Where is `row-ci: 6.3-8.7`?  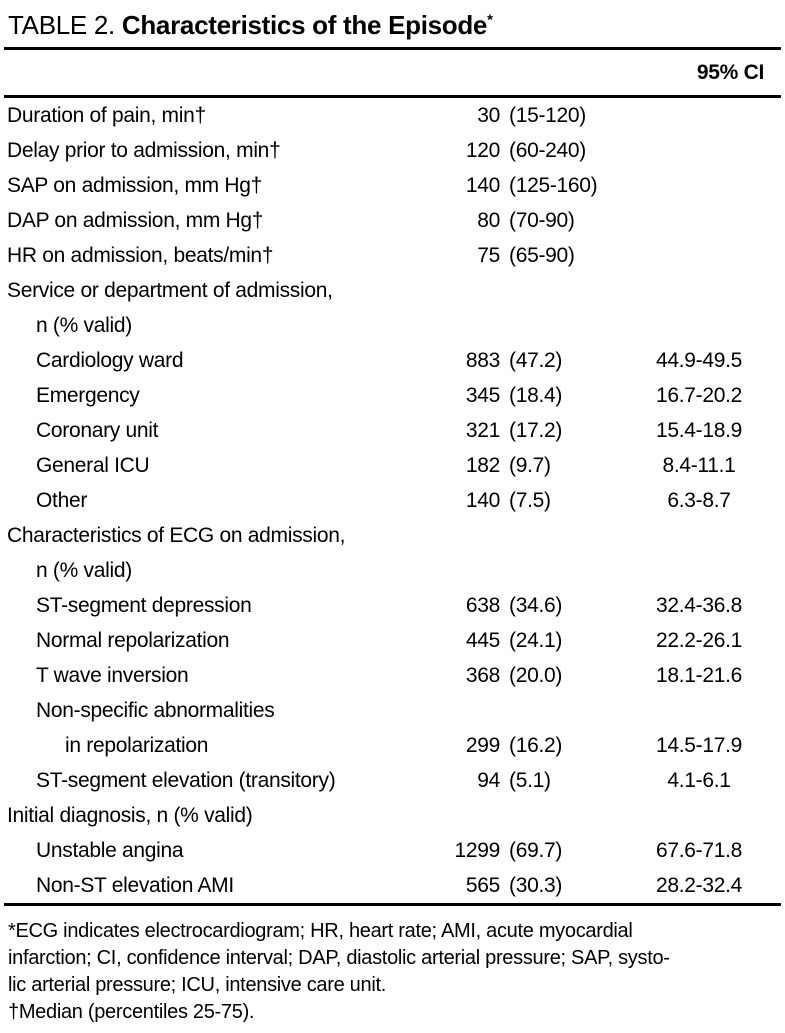
row-ci: 6.3-8.7 is located at coordinates (699, 500).